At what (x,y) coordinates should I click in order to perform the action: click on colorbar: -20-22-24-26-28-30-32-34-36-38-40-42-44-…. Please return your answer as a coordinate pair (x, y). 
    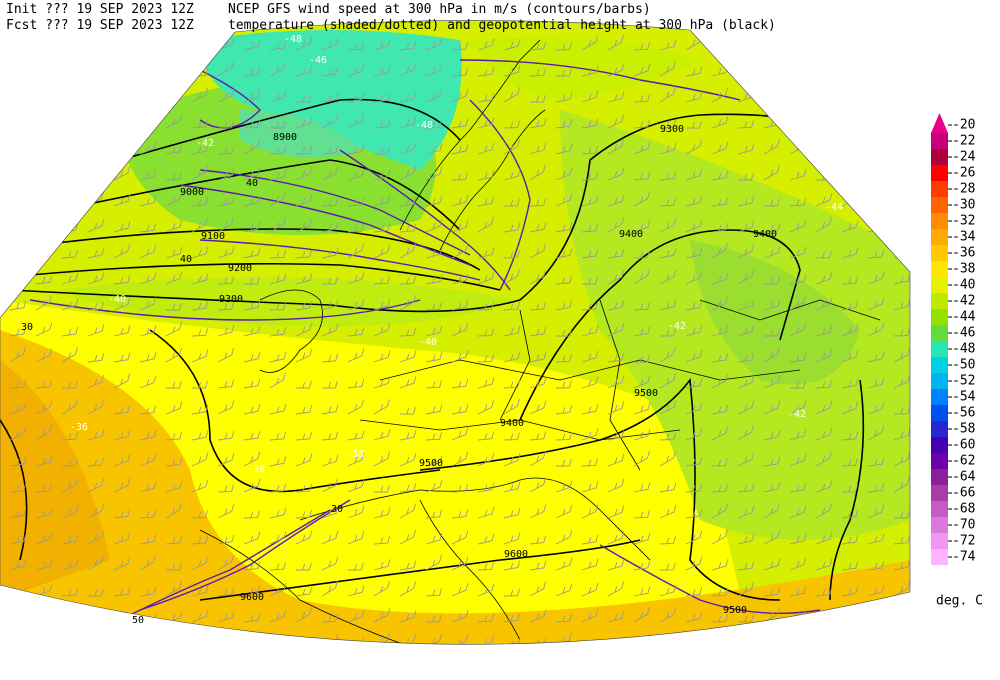
    Looking at the image, I should click on (953, 339).